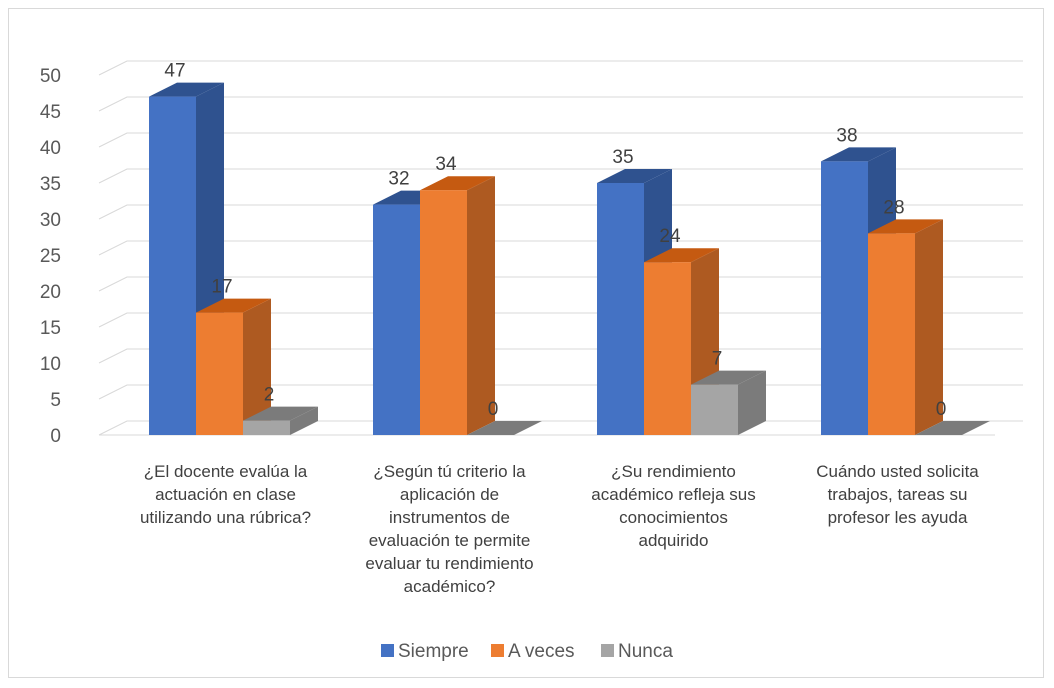 The width and height of the screenshot is (1054, 688). I want to click on data-label: 32, so click(398, 179).